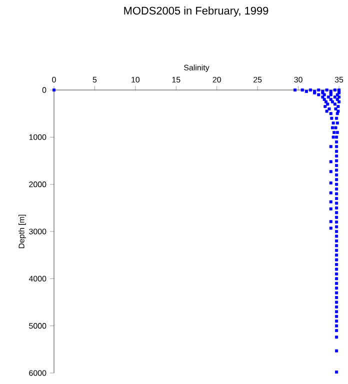 Image resolution: width=348 pixels, height=384 pixels. I want to click on chart-title: MODS2005 in February, 1999, so click(196, 11).